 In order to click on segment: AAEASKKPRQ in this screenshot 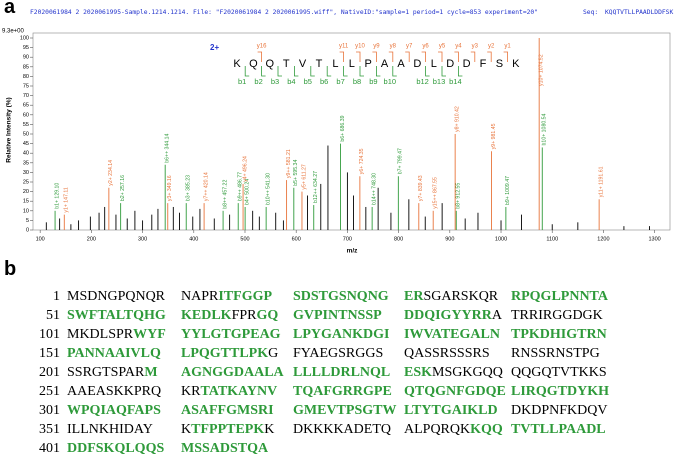, I will do `click(114, 391)`.